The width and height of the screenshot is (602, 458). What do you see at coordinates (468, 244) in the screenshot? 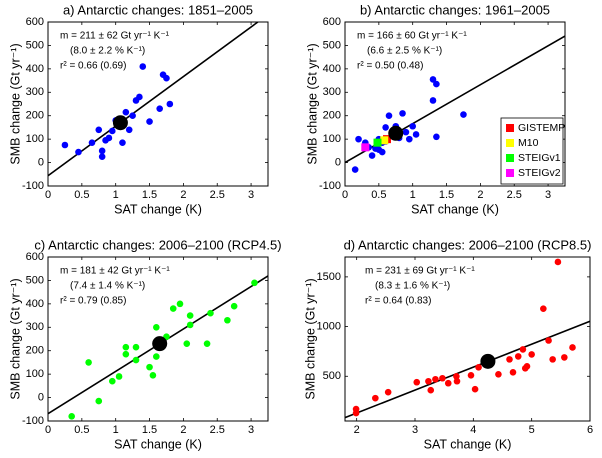
I see `chart-title: d) Antarctic changes: 2006–2100 (RCP8.5)` at bounding box center [468, 244].